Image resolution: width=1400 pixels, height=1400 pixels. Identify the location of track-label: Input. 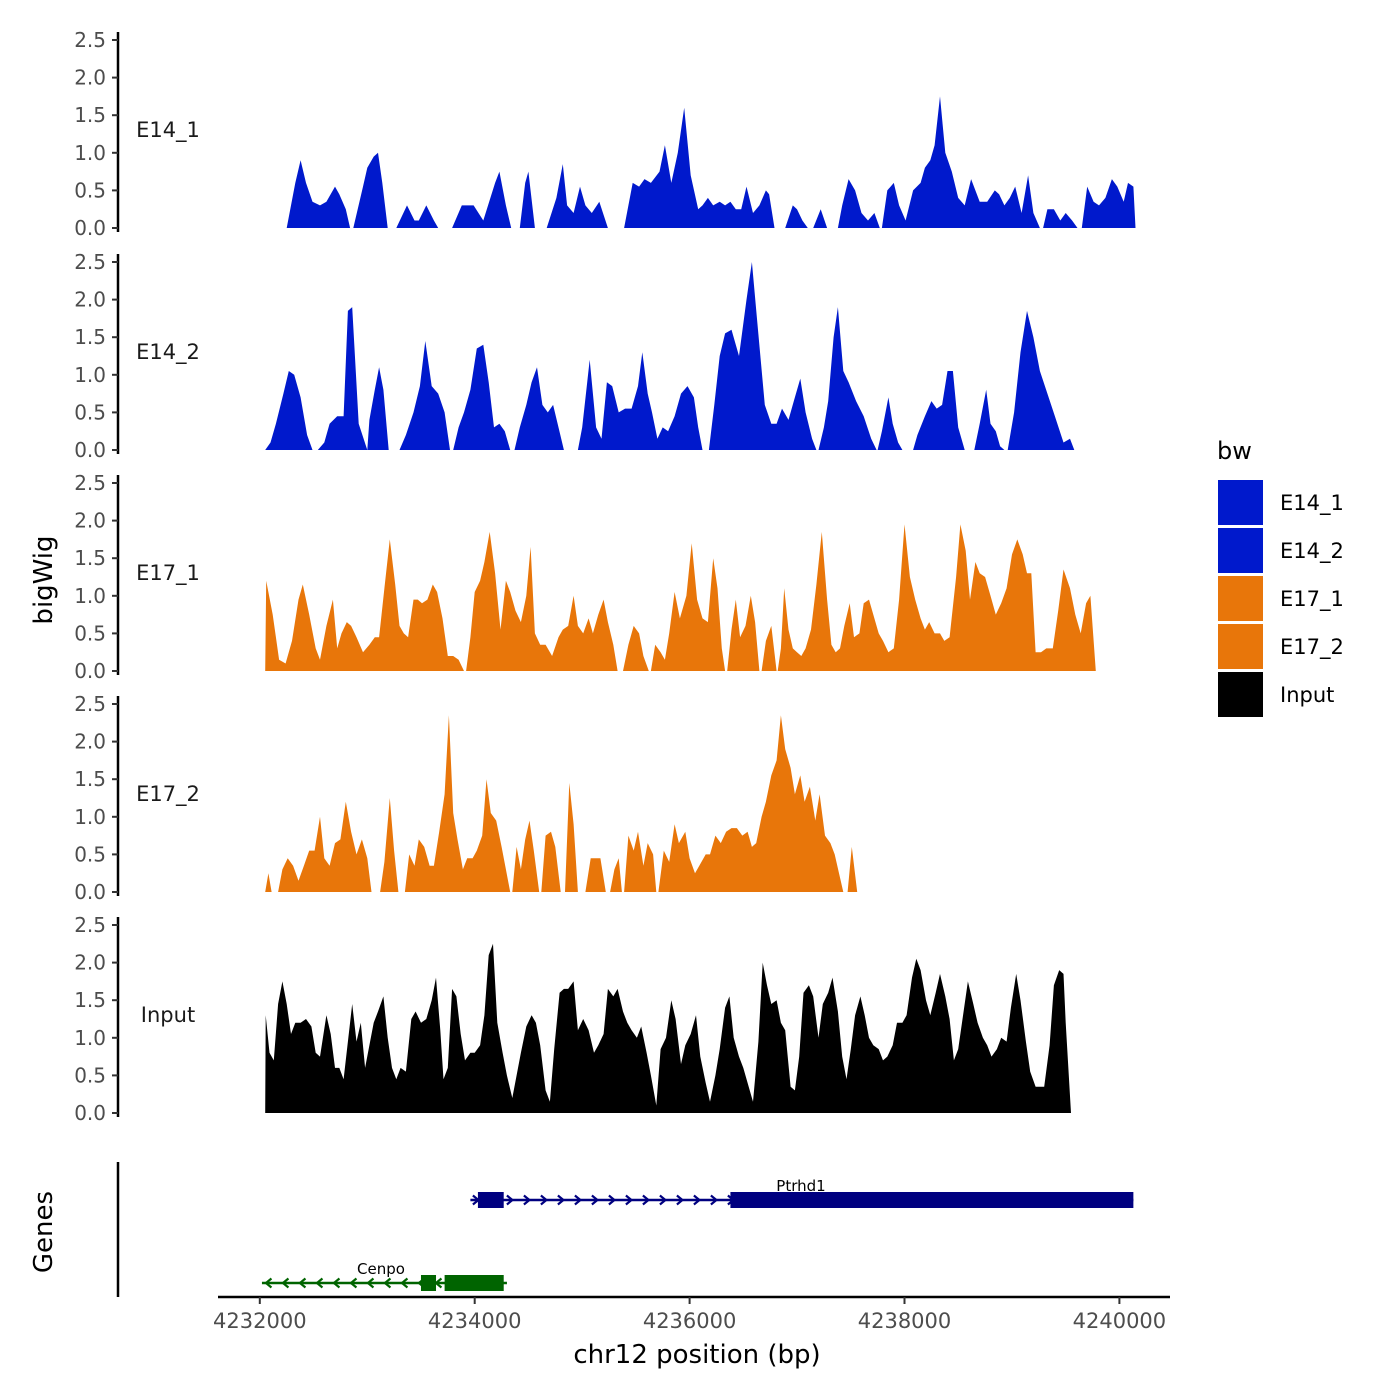
(168, 1015).